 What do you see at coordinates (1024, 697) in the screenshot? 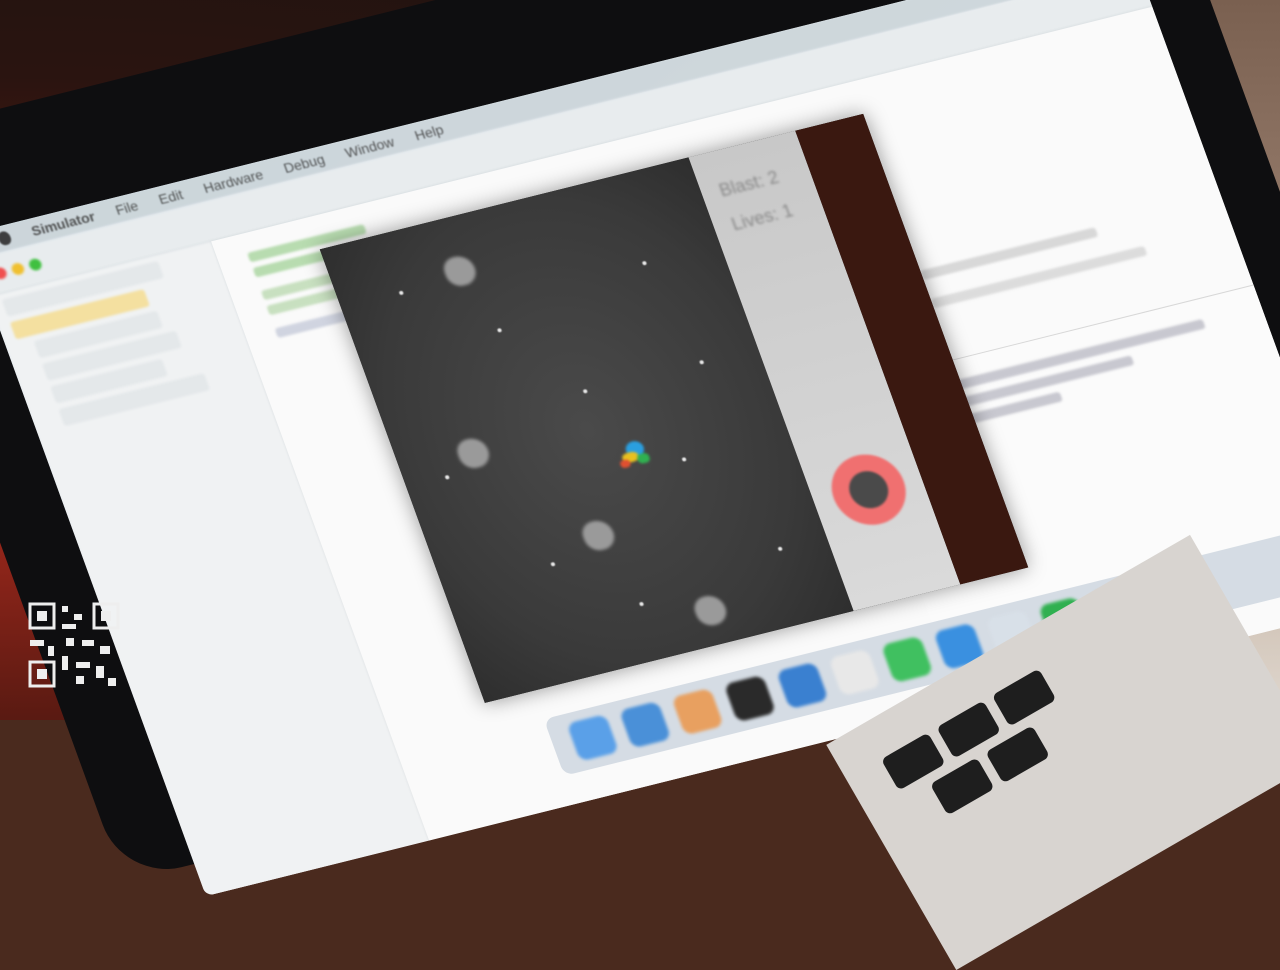
I see `keyboard-key` at bounding box center [1024, 697].